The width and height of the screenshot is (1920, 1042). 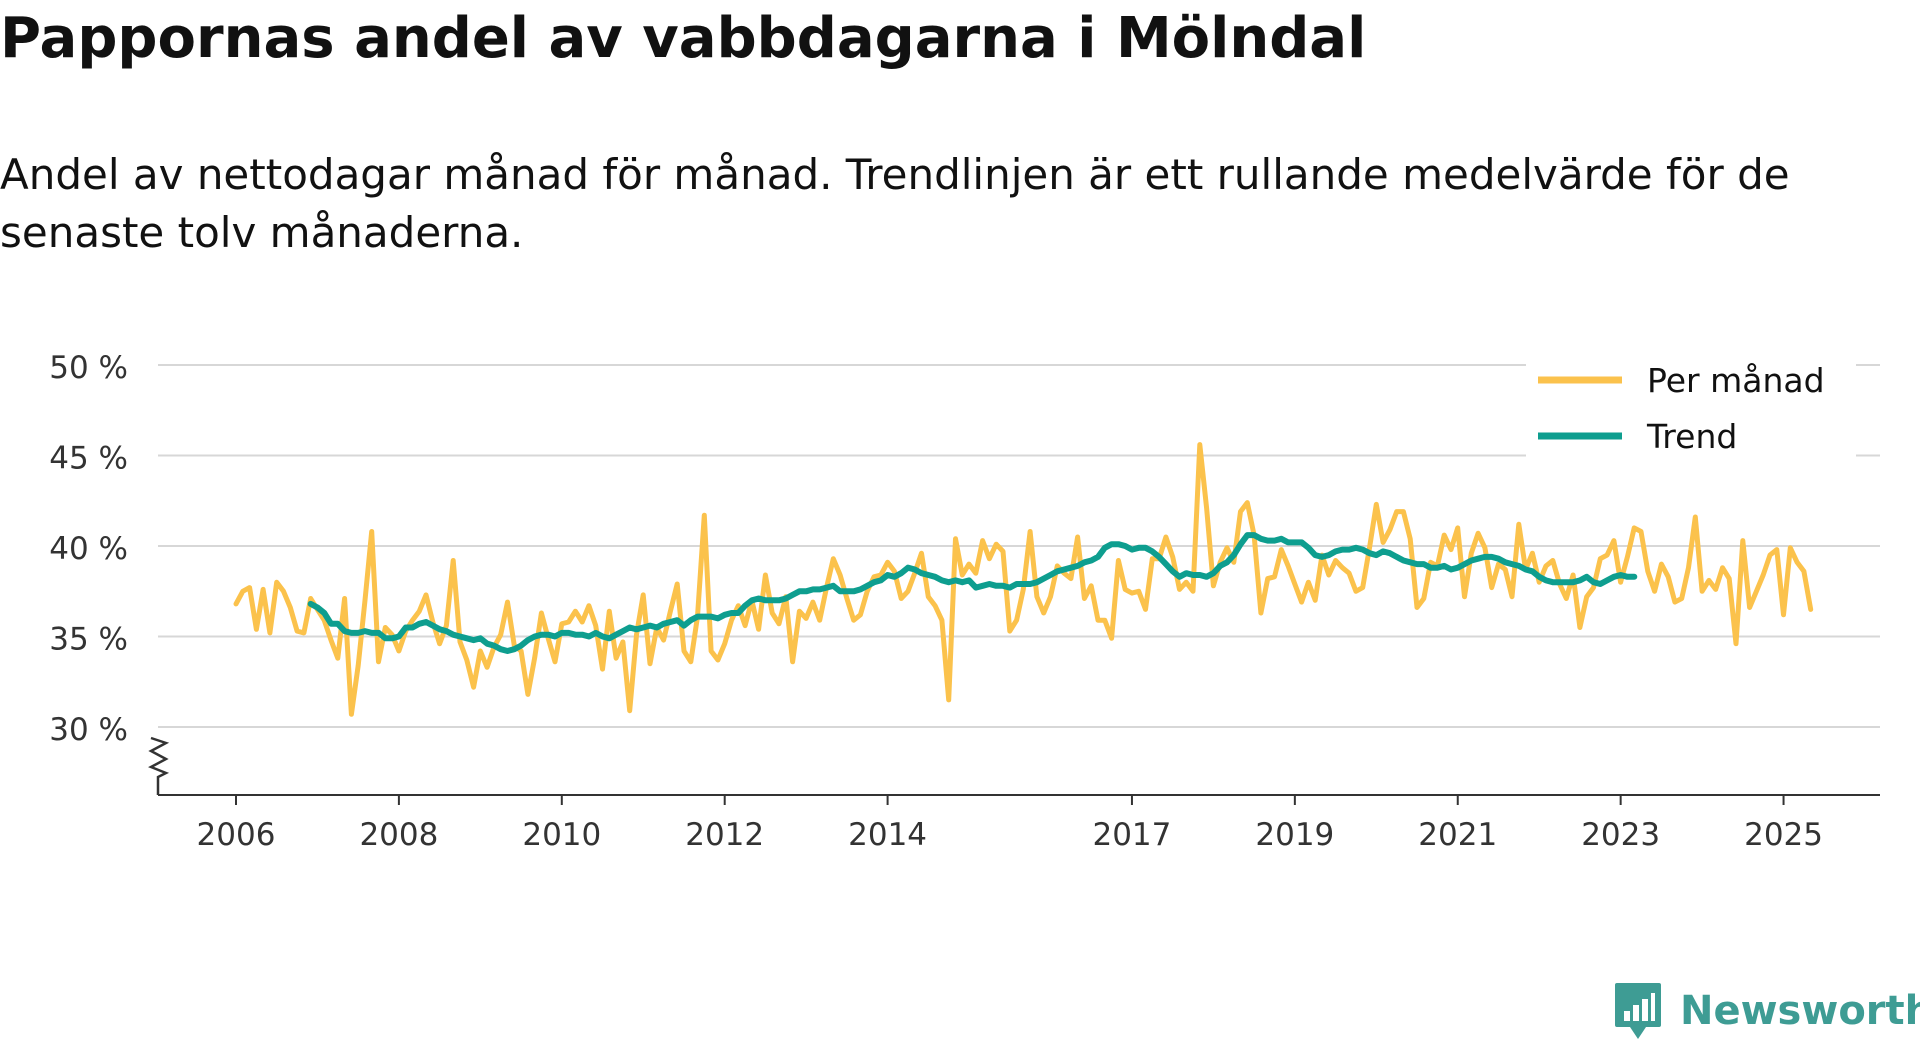 I want to click on x-tick-label: 2014, so click(x=887, y=835).